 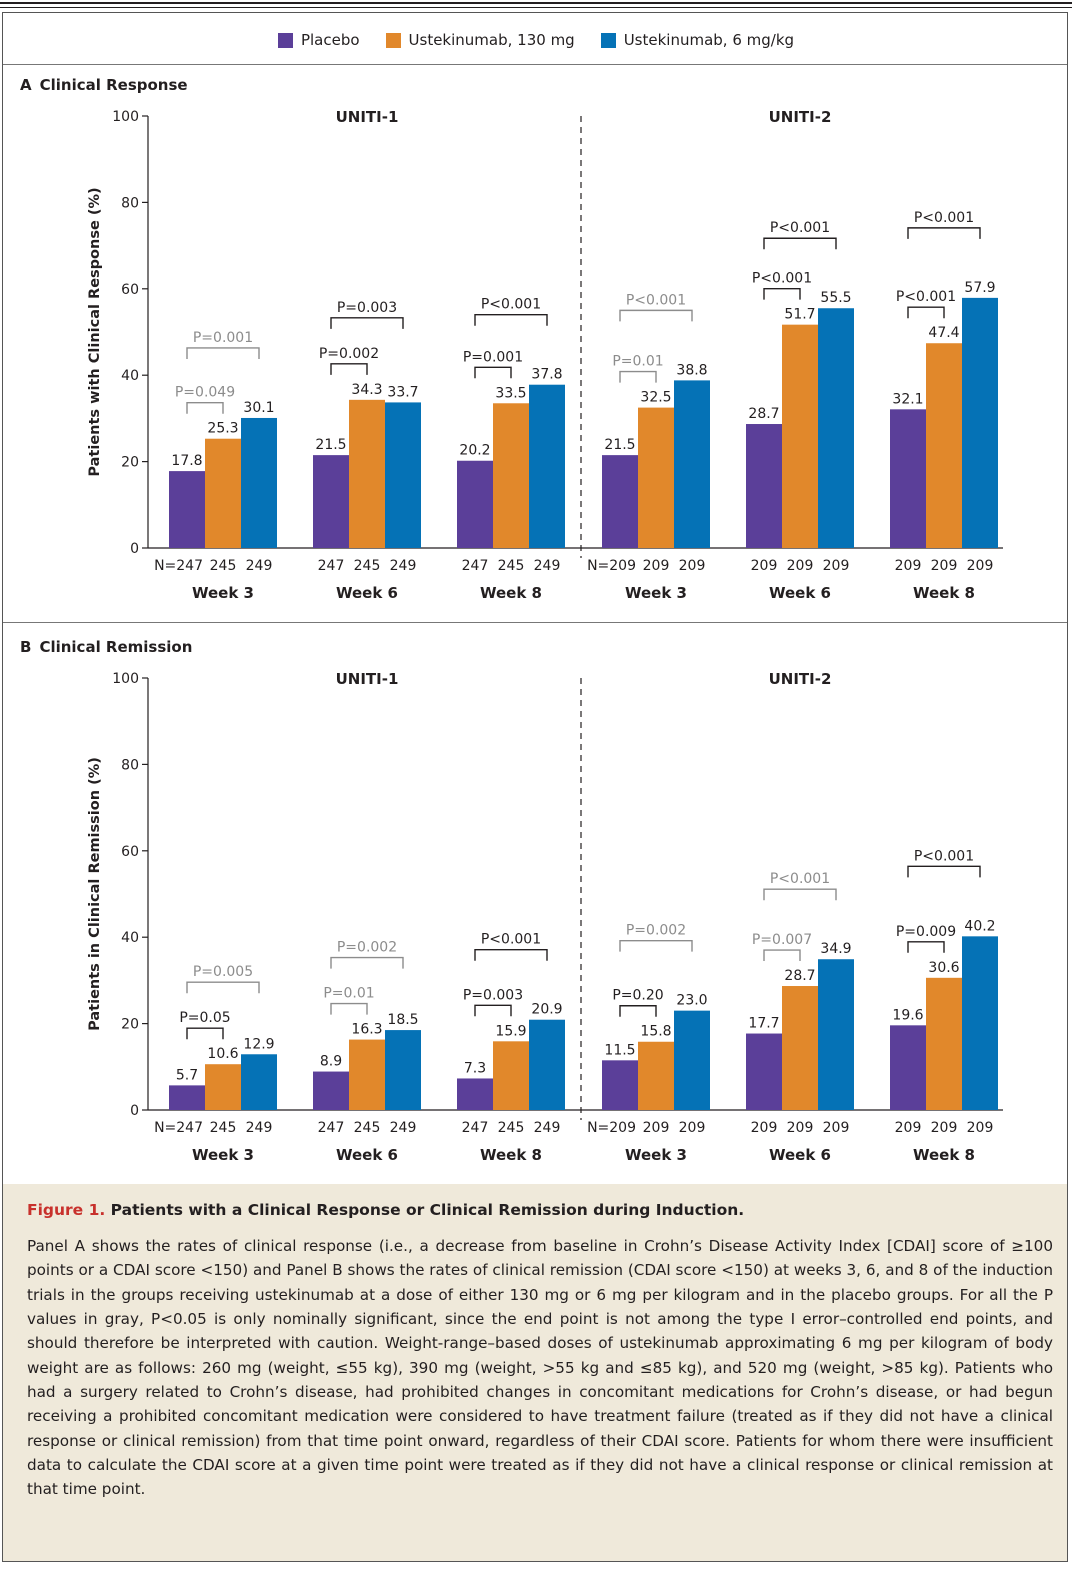 What do you see at coordinates (799, 315) in the screenshot?
I see `a-value-label: 51.7` at bounding box center [799, 315].